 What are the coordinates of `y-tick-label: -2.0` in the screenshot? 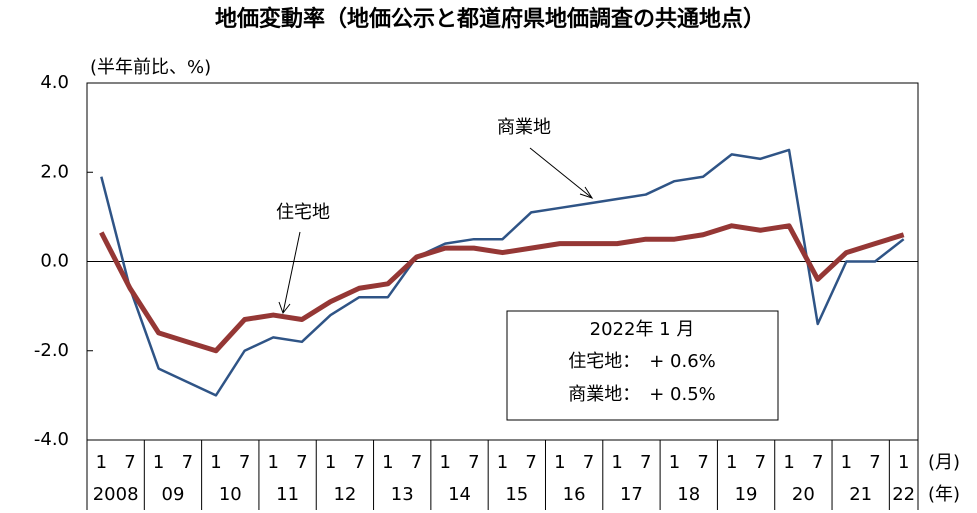 It's located at (51, 350).